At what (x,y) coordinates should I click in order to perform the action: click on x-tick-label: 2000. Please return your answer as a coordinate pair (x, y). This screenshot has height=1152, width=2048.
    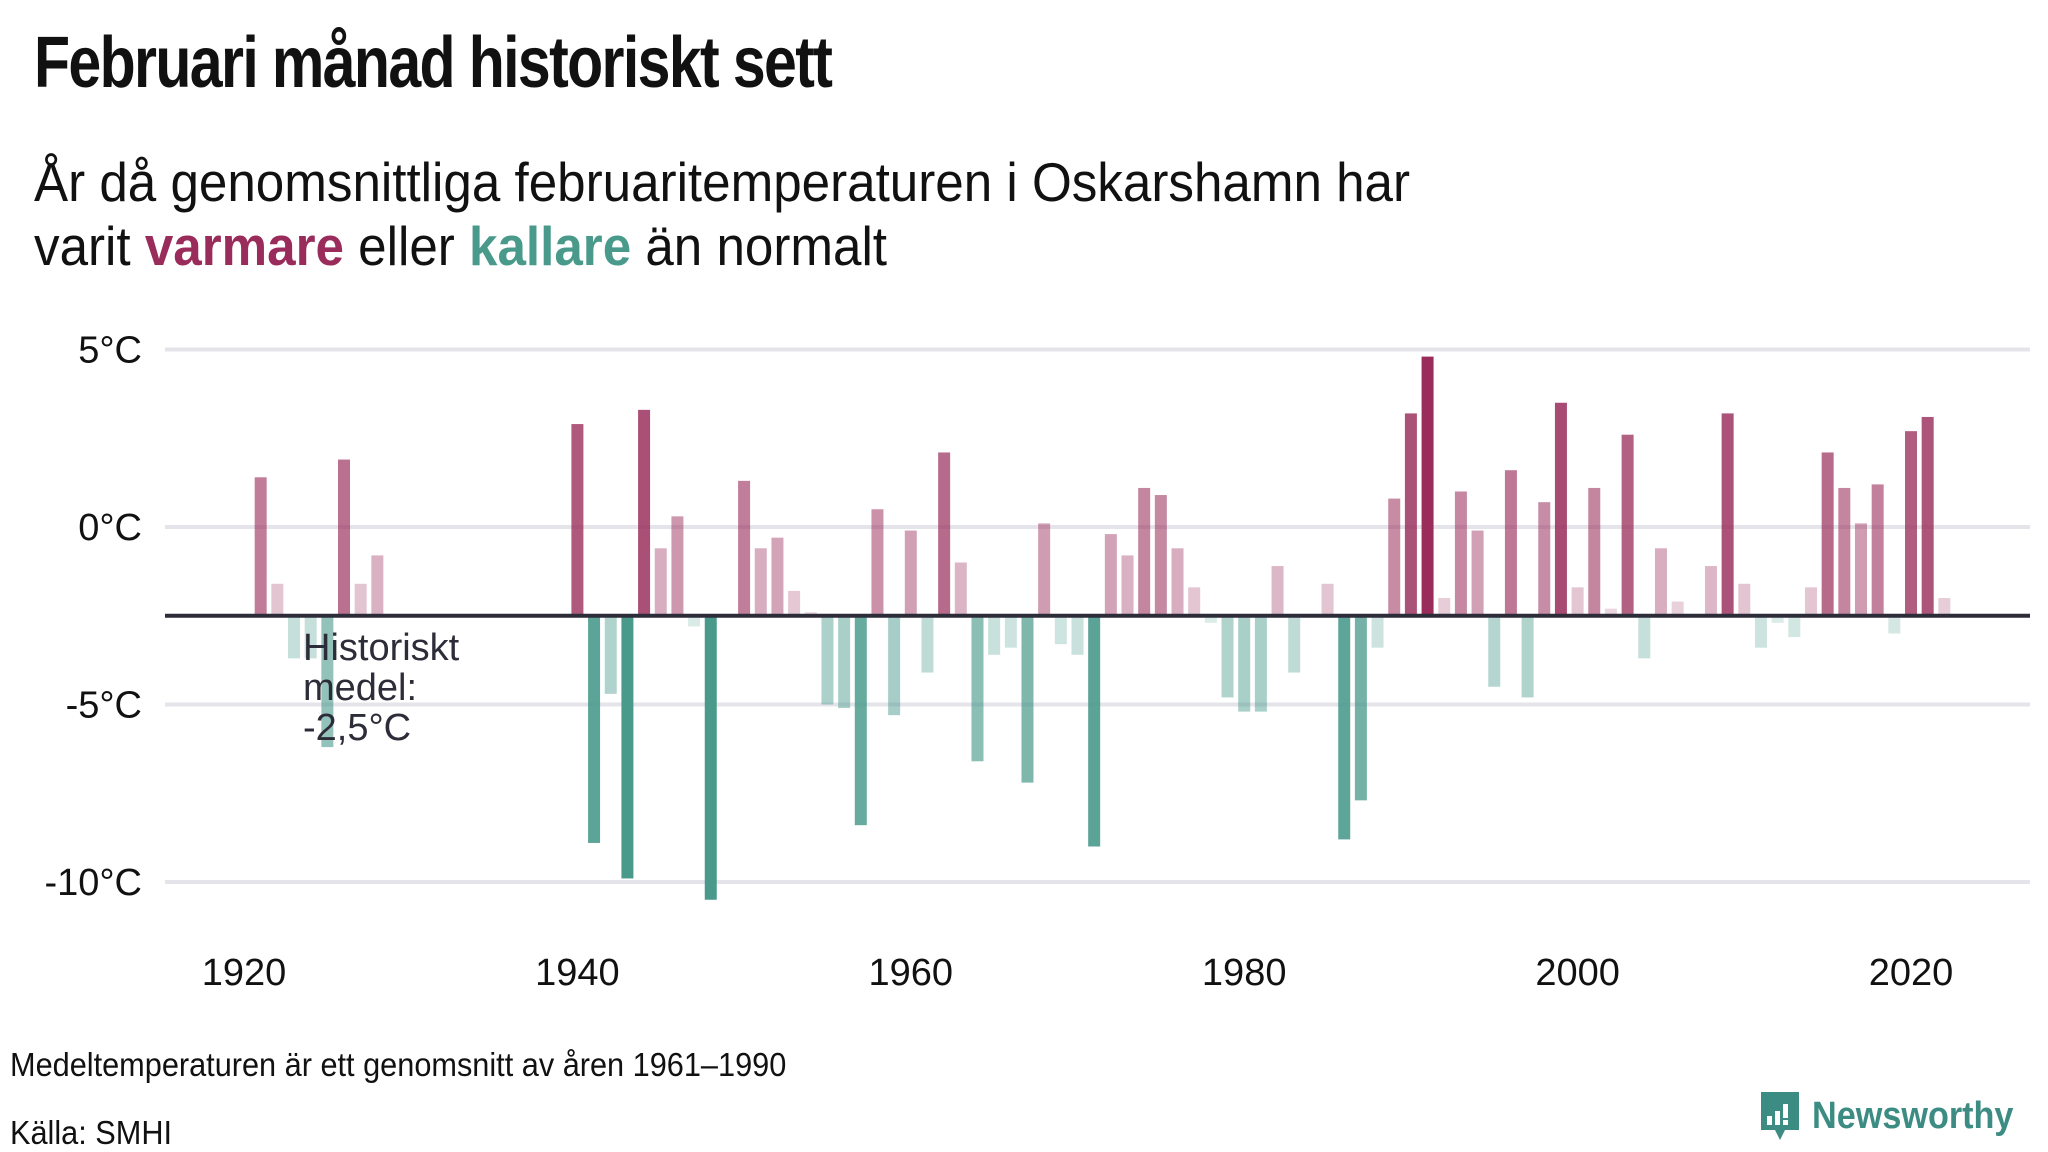
    Looking at the image, I should click on (1577, 973).